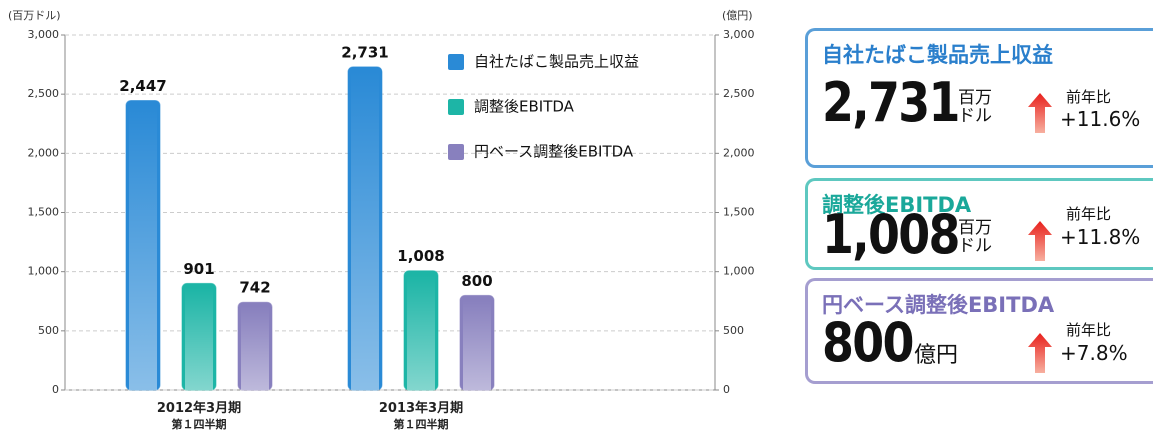 This screenshot has height=433, width=1153. I want to click on card: 円ベース調整後EBITDA 800 億円 前年比 +7.8%, so click(979, 331).